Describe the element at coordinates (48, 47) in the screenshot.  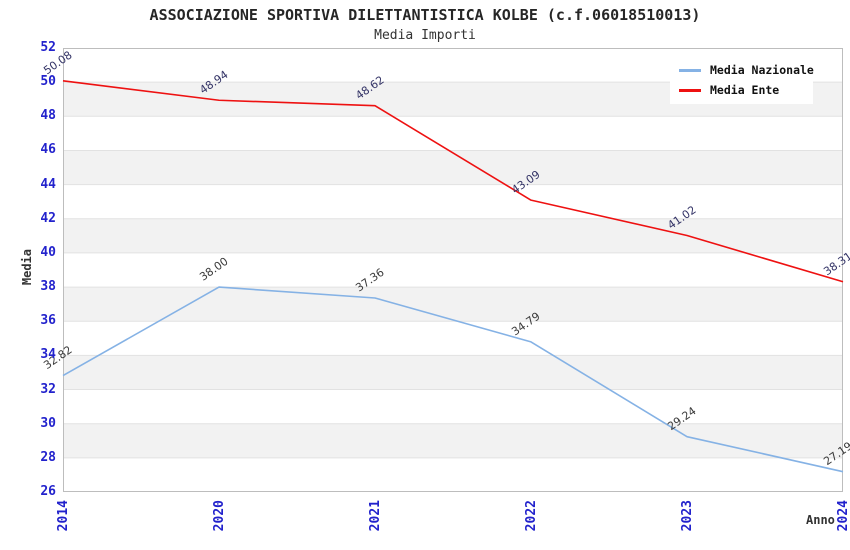
I see `y-tick-52: 52` at that location.